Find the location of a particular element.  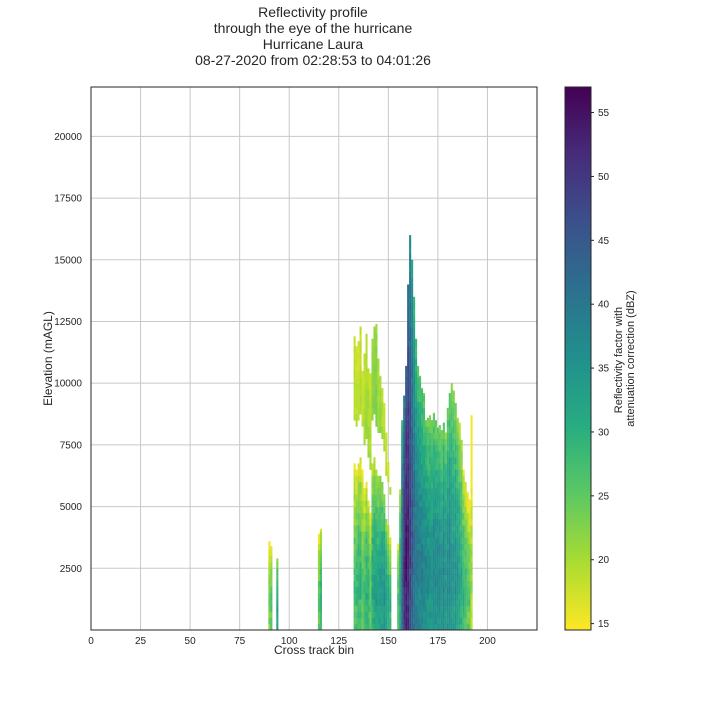

chart-title-line-1: Reflectivity profile is located at coordinates (313, 12).